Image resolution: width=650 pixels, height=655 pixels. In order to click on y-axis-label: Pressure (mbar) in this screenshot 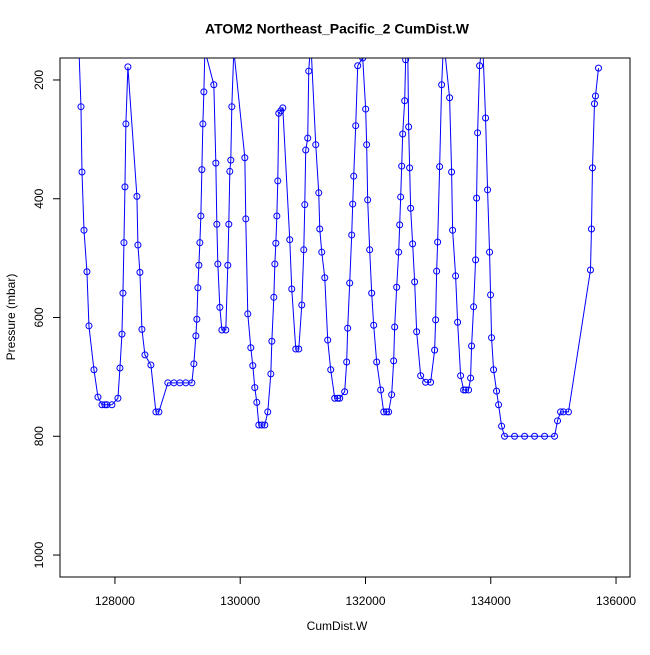, I will do `click(11, 317)`.